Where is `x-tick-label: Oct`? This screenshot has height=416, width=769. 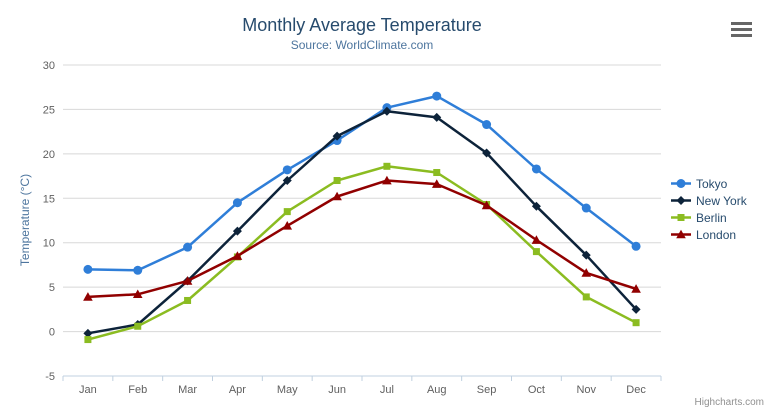 x-tick-label: Oct is located at coordinates (536, 390).